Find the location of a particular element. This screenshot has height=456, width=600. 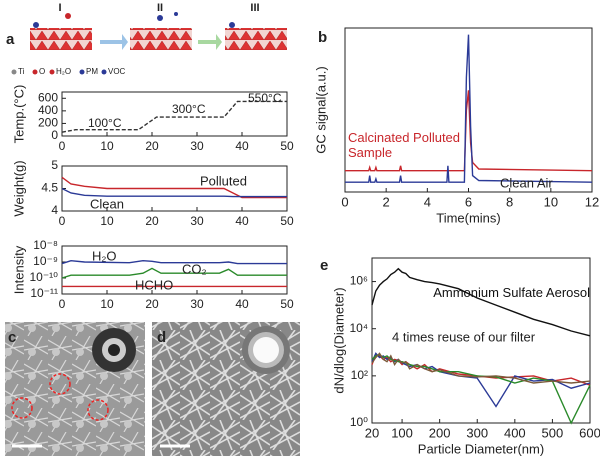

y-tick-label: 0 is located at coordinates (54, 135).